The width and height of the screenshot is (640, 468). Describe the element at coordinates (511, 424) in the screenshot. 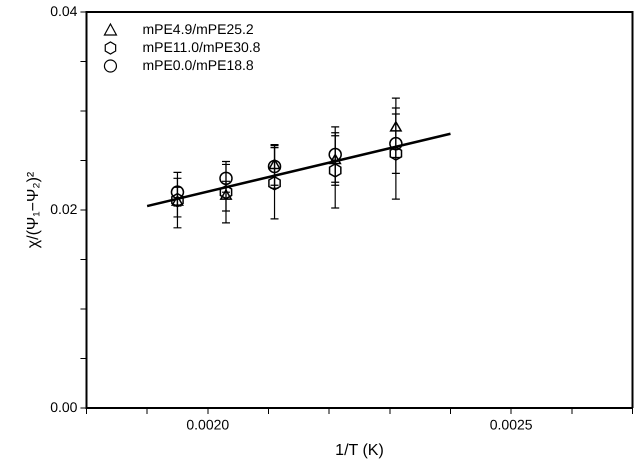

I see `x-tick-label: 0.0025` at that location.